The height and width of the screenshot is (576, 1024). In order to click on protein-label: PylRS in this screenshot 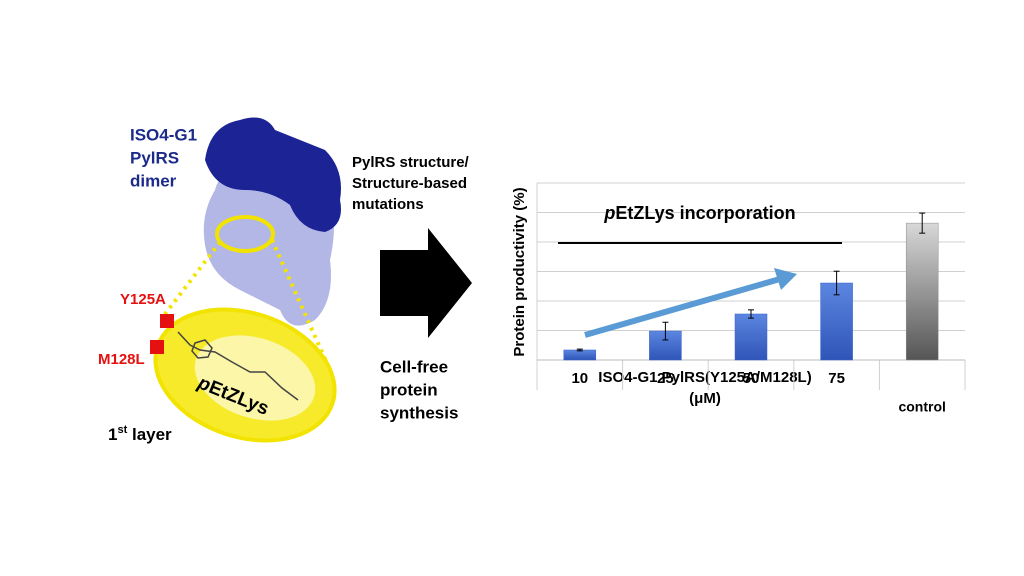, I will do `click(154, 157)`.